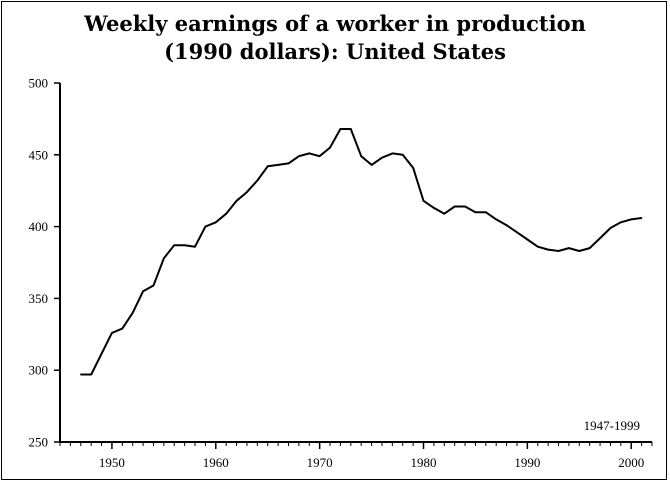  I want to click on y-tick-label: 500, so click(39, 83).